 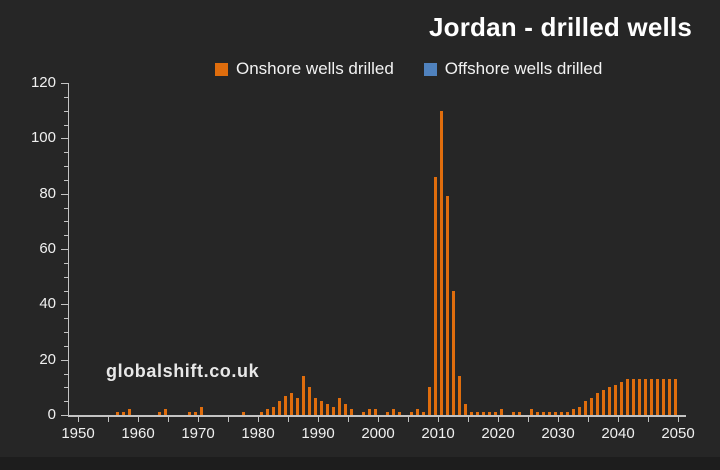 What do you see at coordinates (657, 397) in the screenshot?
I see `onshore-bar-2046` at bounding box center [657, 397].